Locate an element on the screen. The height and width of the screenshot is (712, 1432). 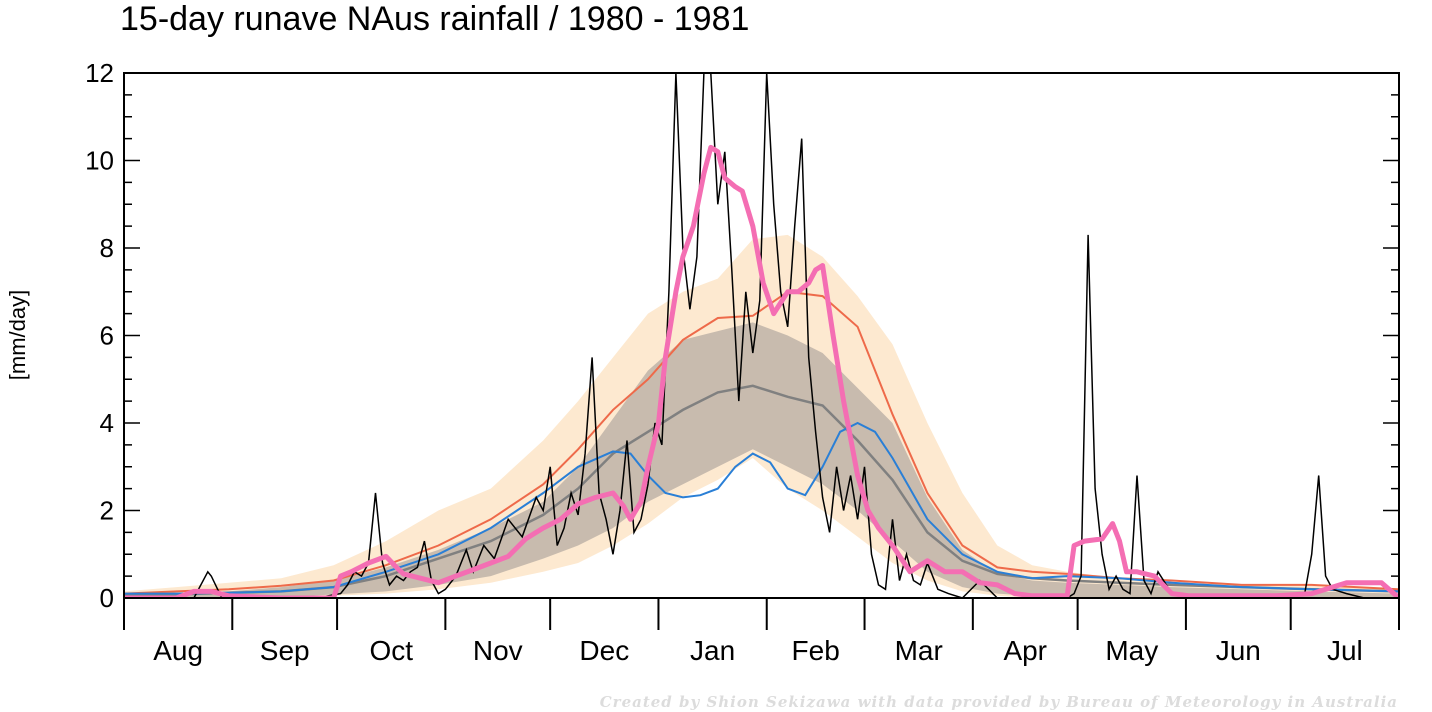
y-tick-label: 8 is located at coordinates (107, 248).